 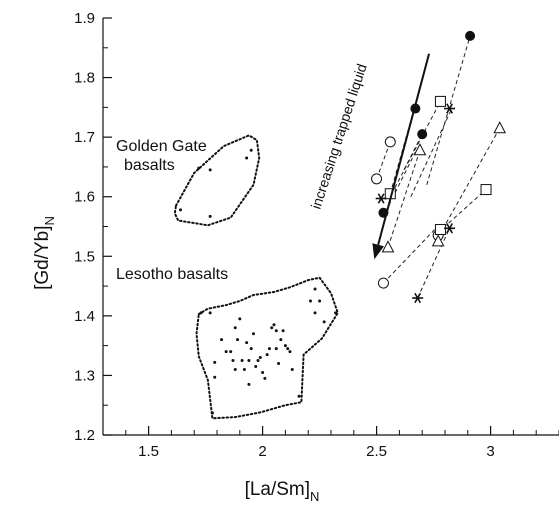 What do you see at coordinates (262, 451) in the screenshot?
I see `x-tick-label: 2` at bounding box center [262, 451].